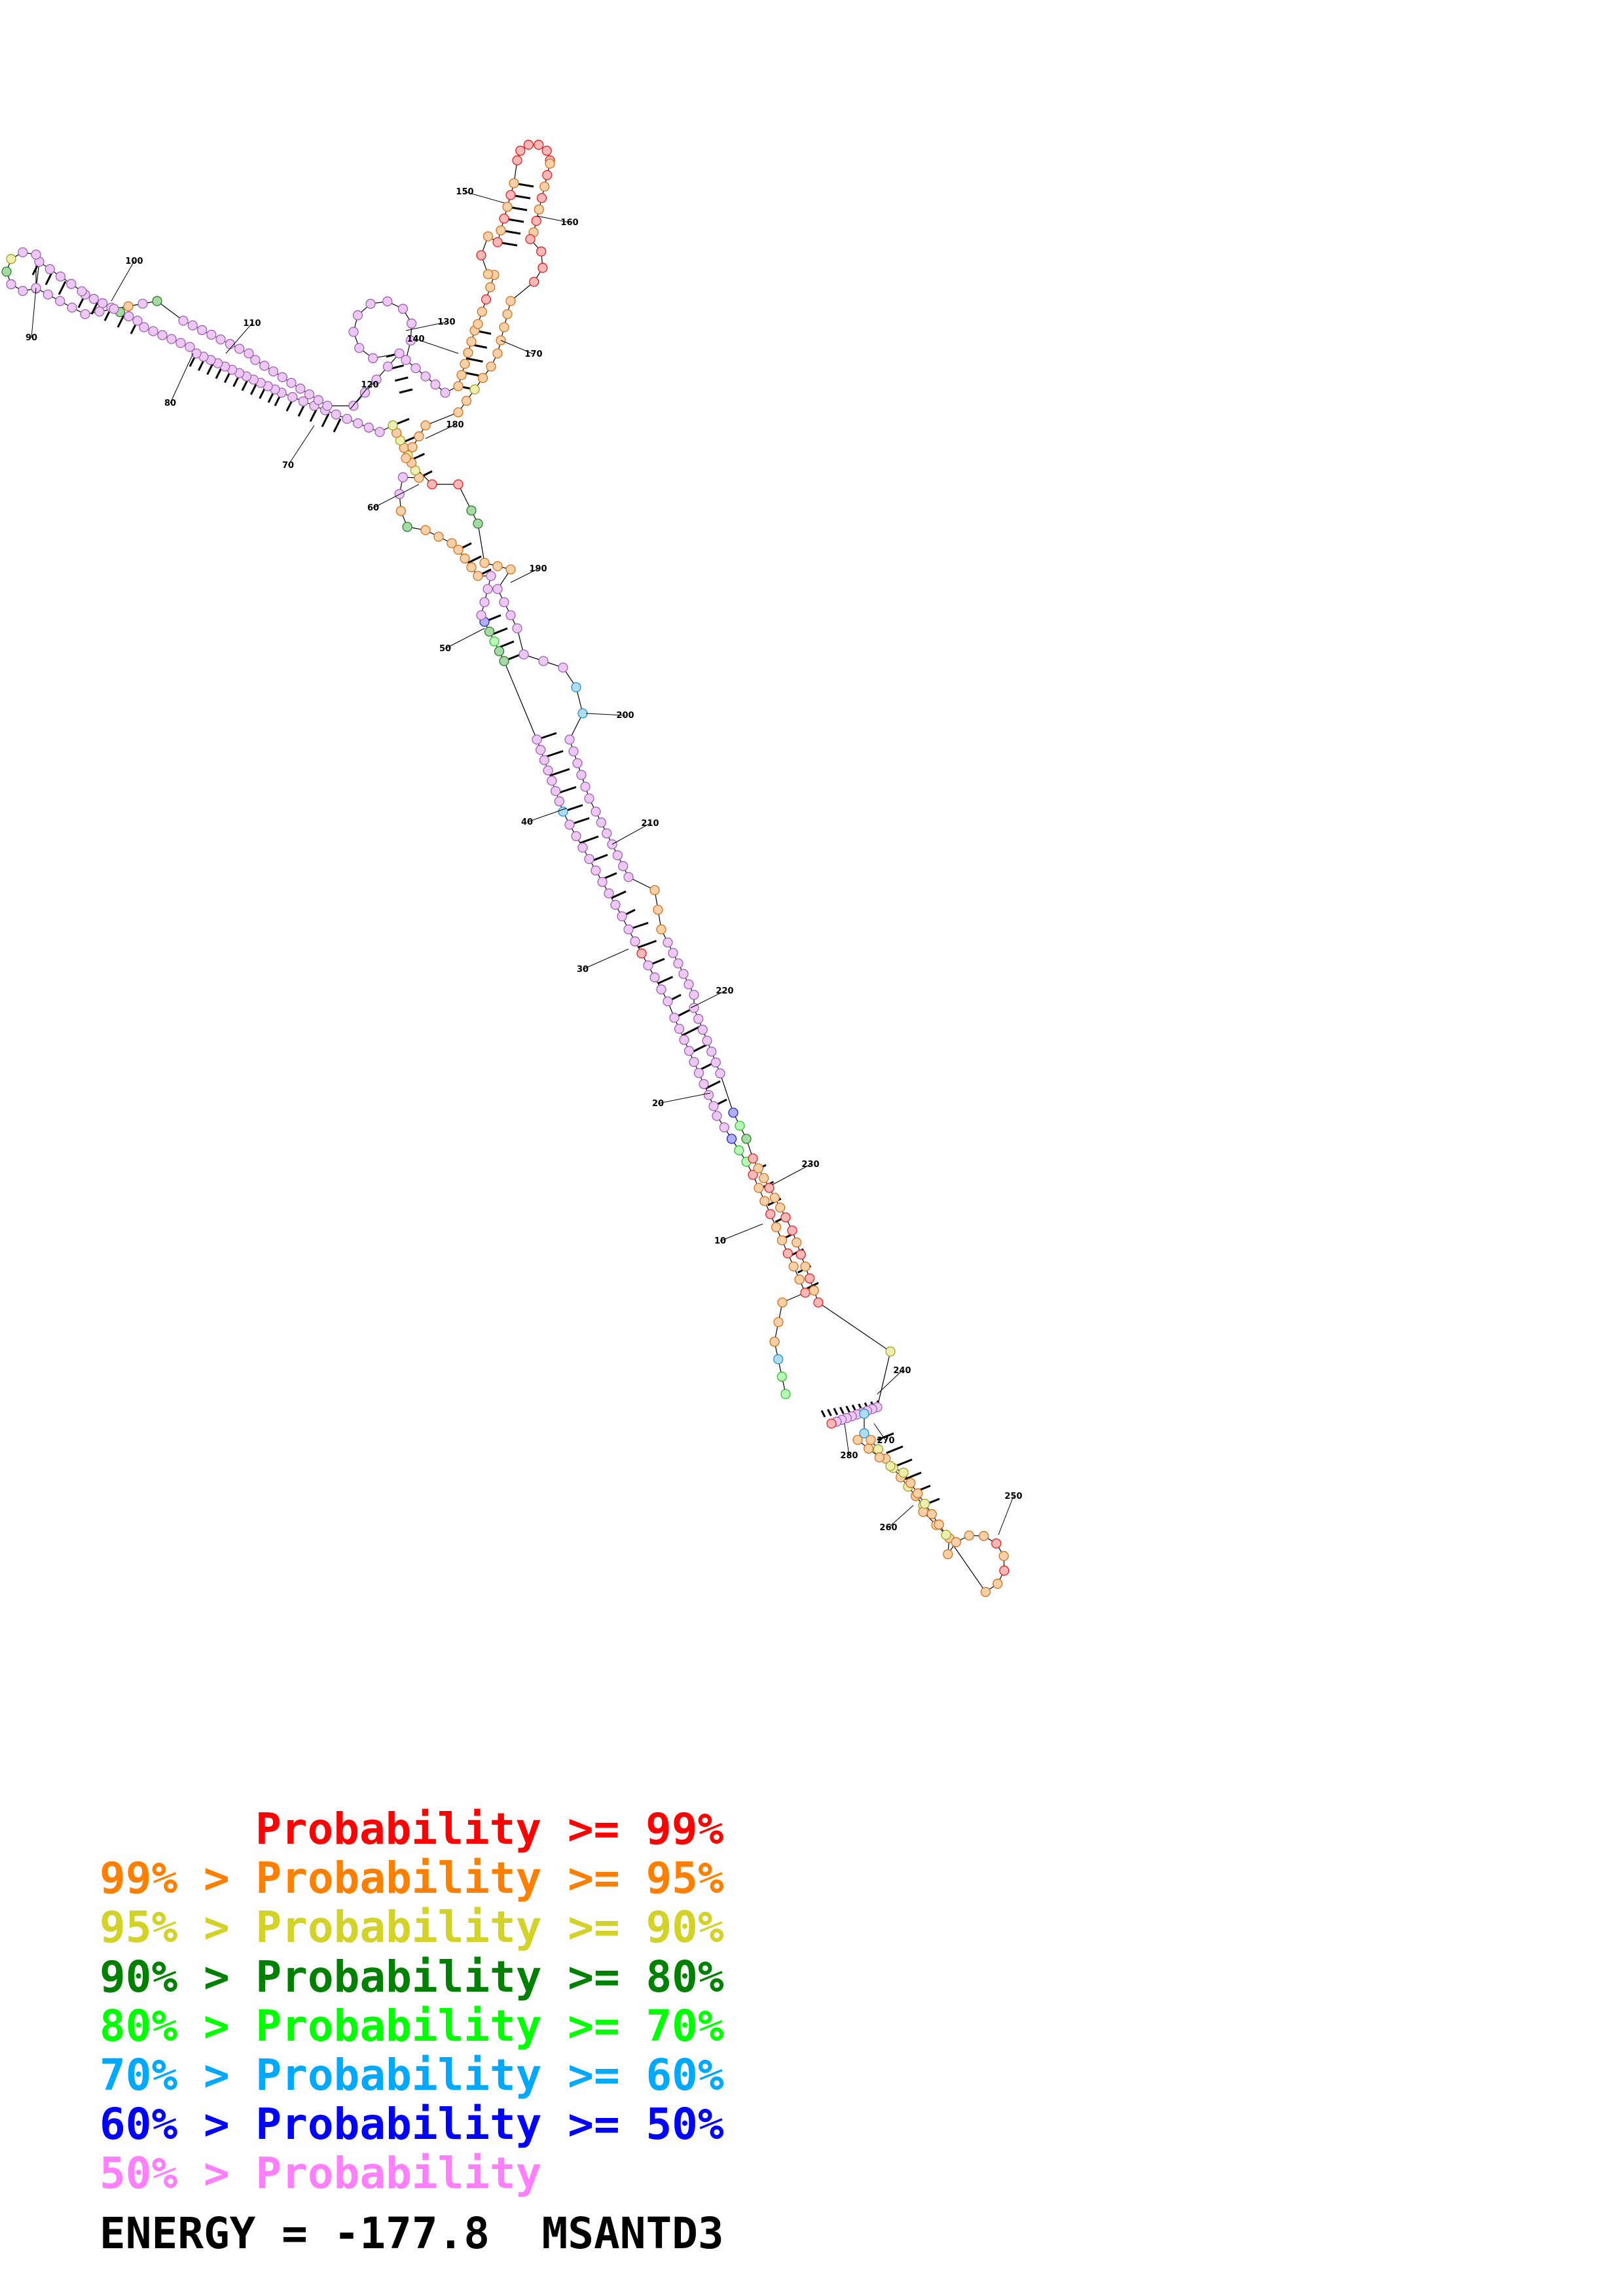 The height and width of the screenshot is (2296, 1623). What do you see at coordinates (1013, 1496) in the screenshot?
I see `tick-label-250: 250` at bounding box center [1013, 1496].